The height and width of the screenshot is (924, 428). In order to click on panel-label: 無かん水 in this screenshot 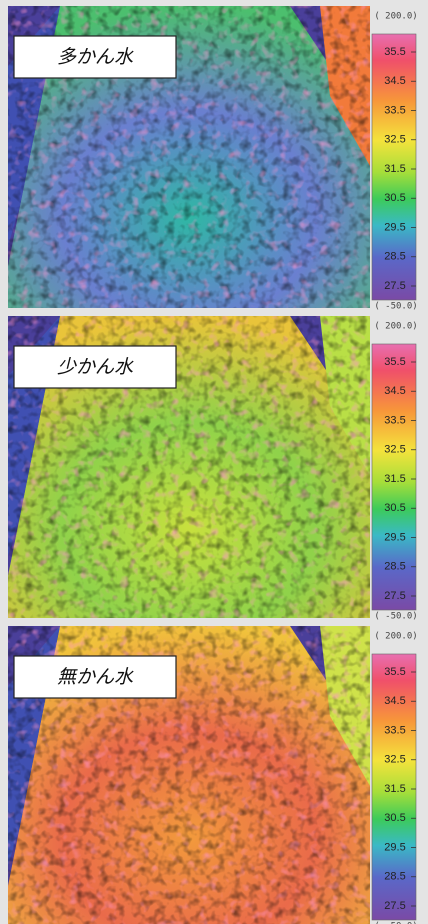, I will do `click(95, 677)`.